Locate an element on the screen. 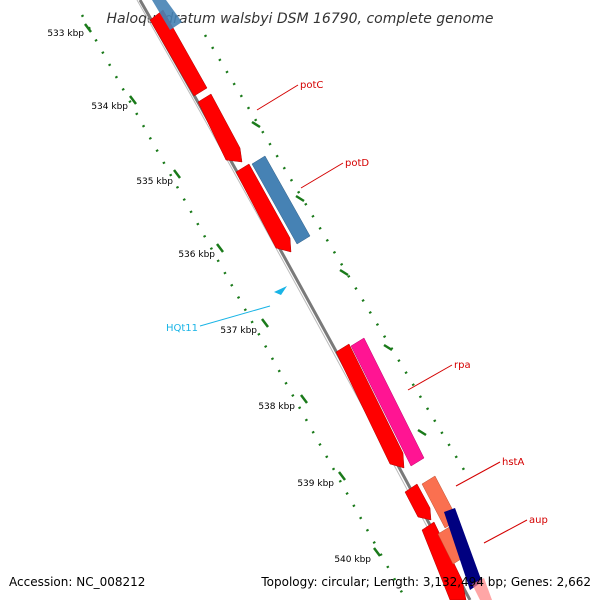 The width and height of the screenshot is (600, 600). gene-label-rpa: rpa is located at coordinates (462, 365).